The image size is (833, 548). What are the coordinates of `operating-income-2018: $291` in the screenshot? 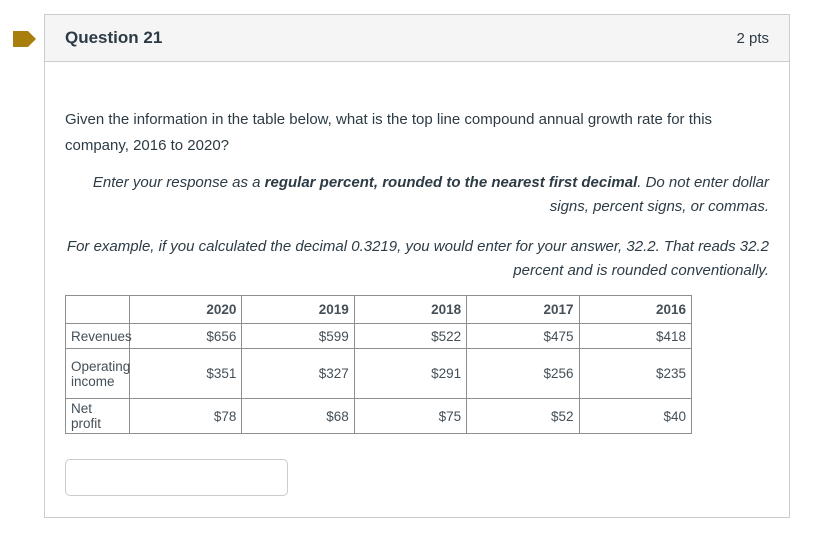 It's located at (410, 373).